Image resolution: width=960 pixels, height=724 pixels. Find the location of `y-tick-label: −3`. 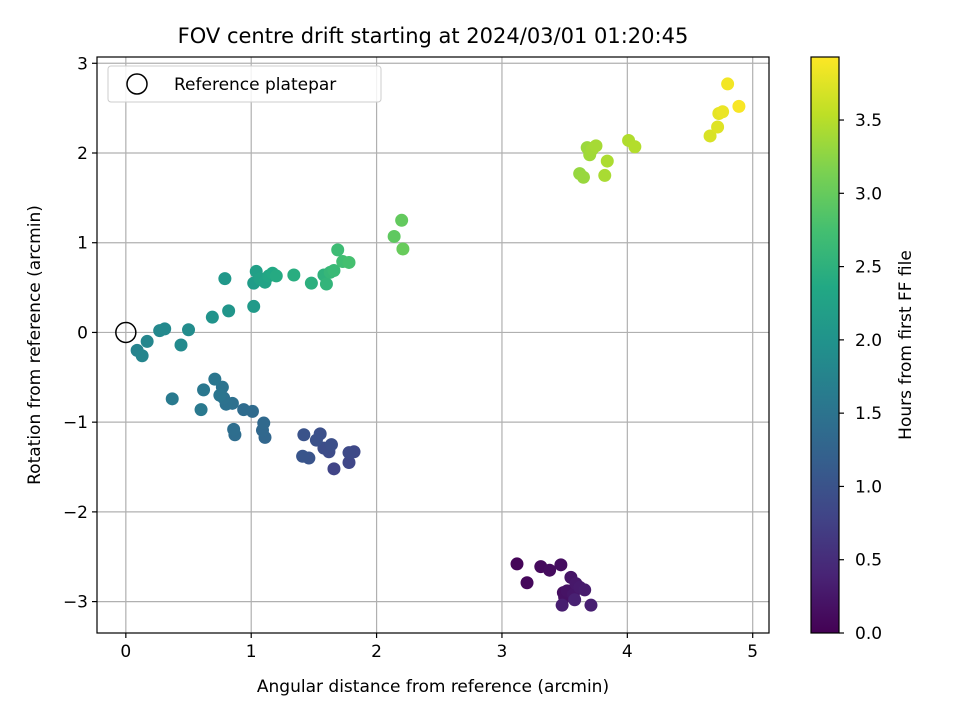

y-tick-label: −3 is located at coordinates (75, 603).